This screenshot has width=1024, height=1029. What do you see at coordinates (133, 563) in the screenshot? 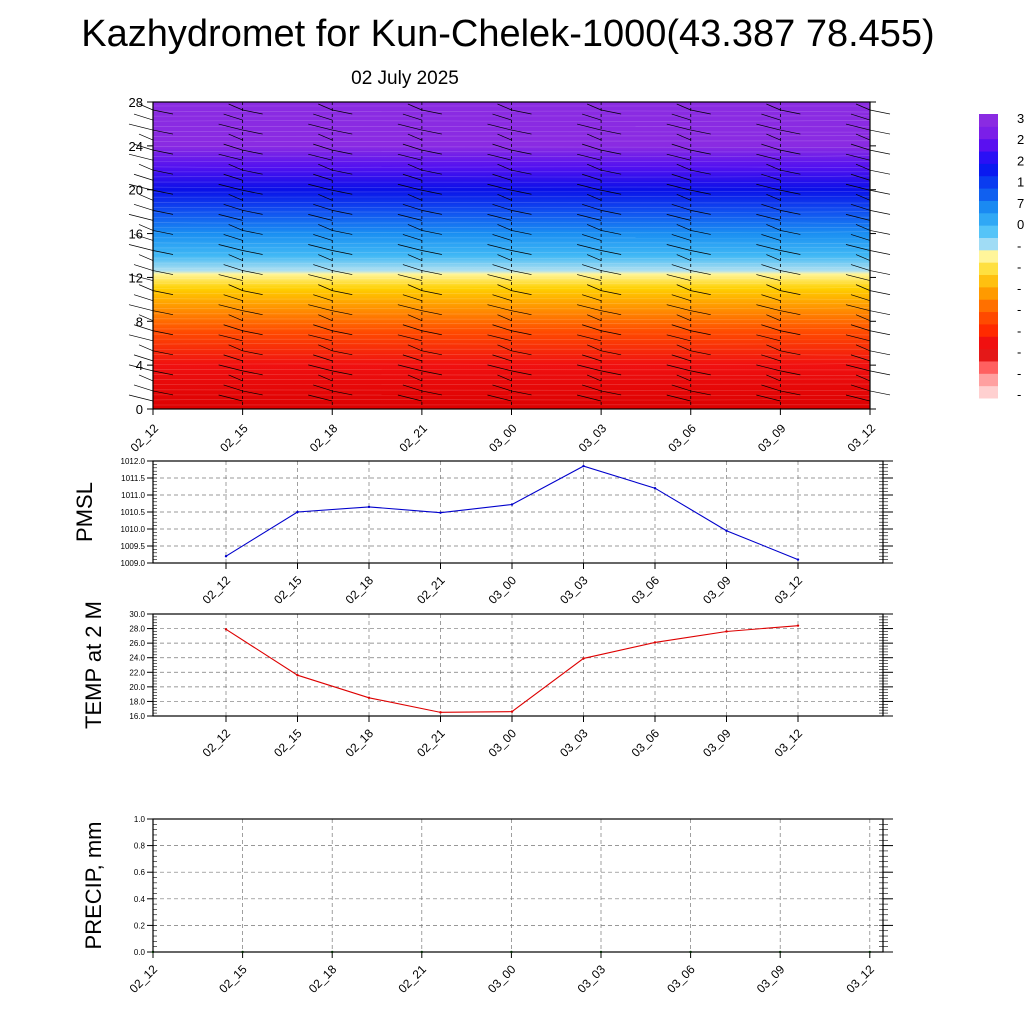
I see `y-tick-label: 1009.0` at bounding box center [133, 563].